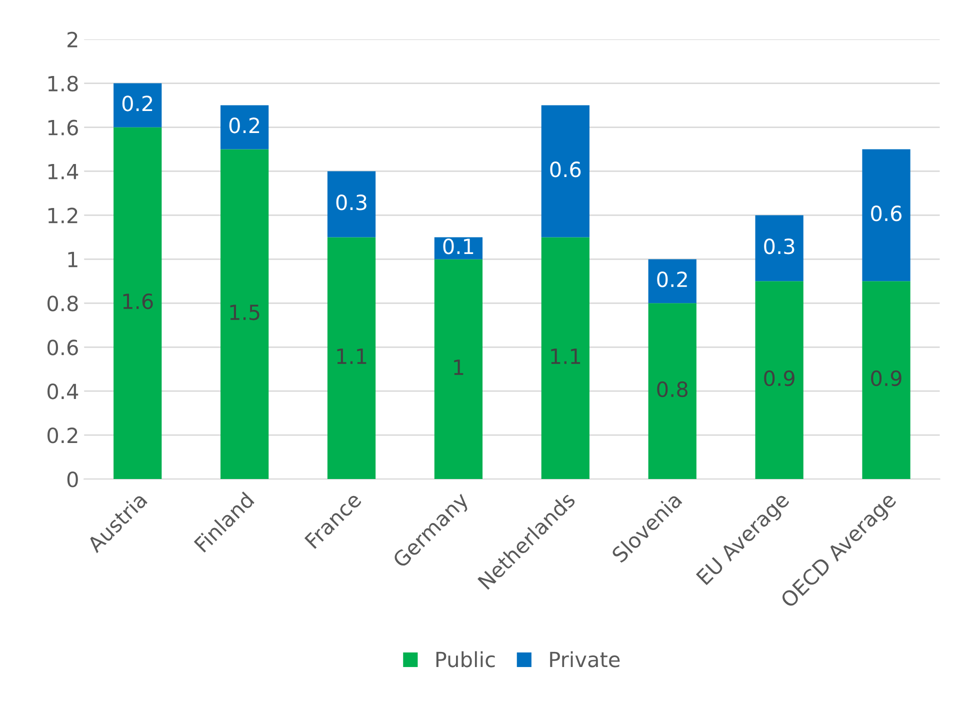 The width and height of the screenshot is (956, 715). What do you see at coordinates (63, 216) in the screenshot?
I see `y-tick-label: 1.2` at bounding box center [63, 216].